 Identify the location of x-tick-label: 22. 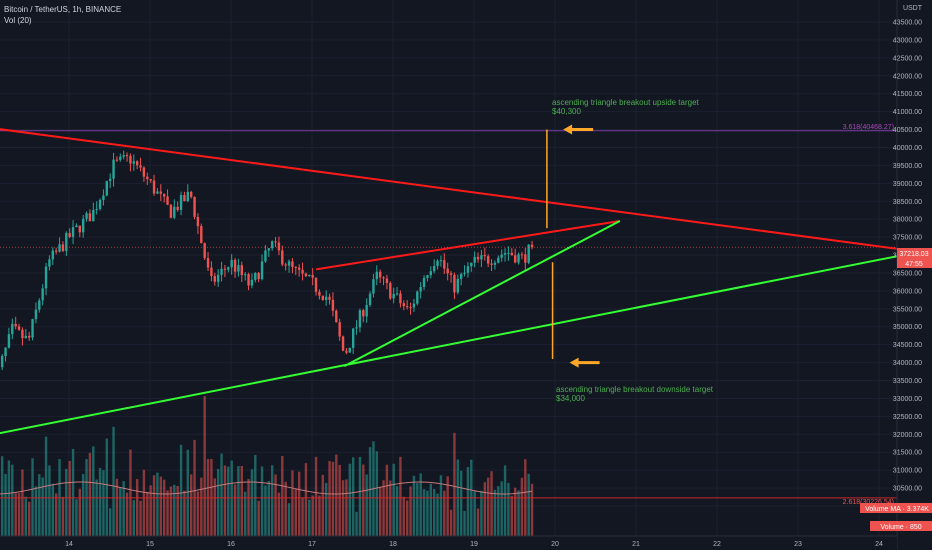
(717, 544).